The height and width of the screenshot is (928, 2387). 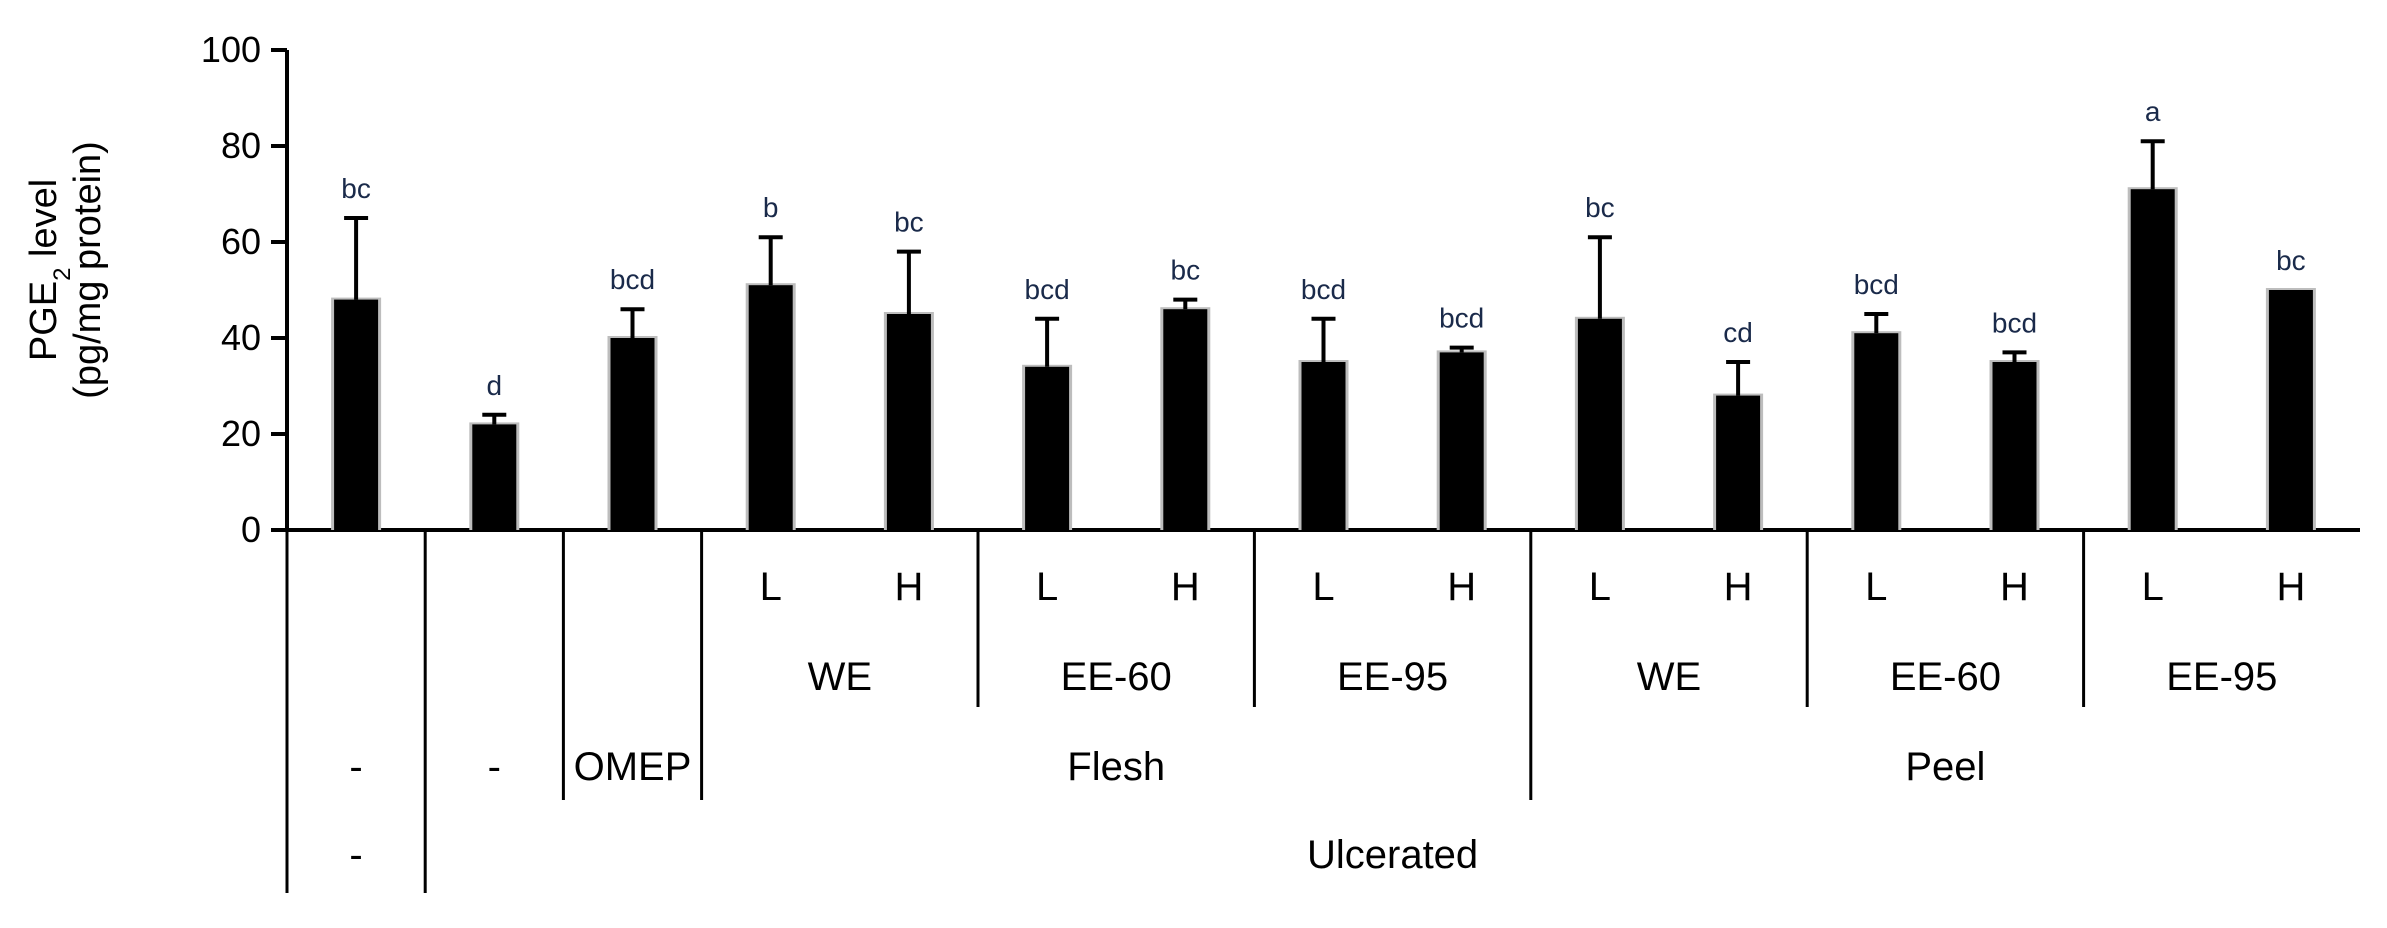 I want to click on group-label: OMEP, so click(x=633, y=767).